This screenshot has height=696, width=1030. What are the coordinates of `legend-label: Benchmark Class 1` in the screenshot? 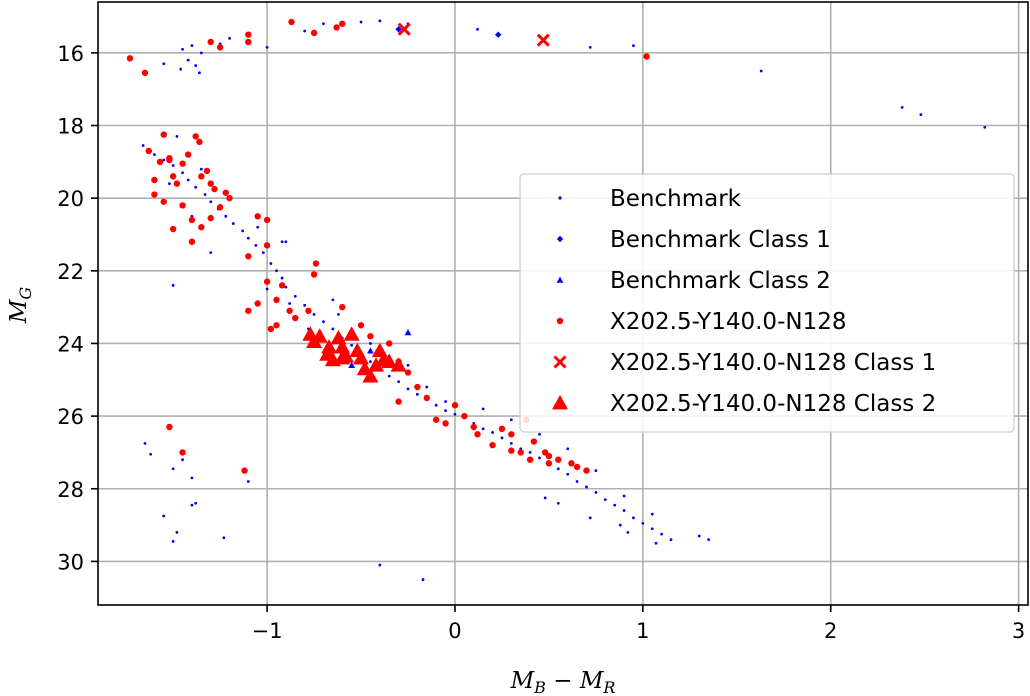 It's located at (720, 240).